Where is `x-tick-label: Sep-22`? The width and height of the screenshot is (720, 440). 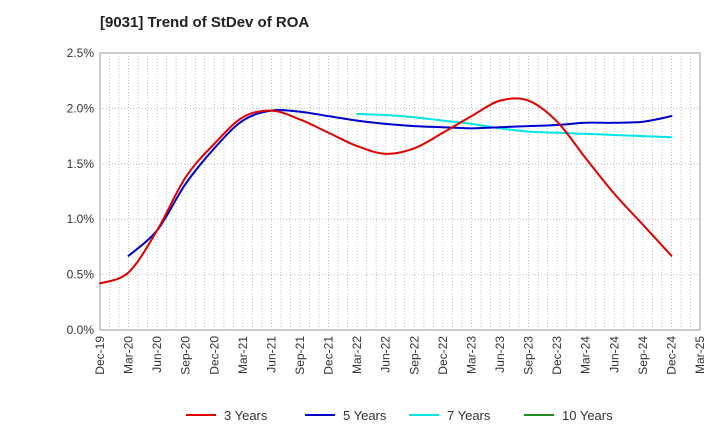 x-tick-label: Sep-22 is located at coordinates (414, 355).